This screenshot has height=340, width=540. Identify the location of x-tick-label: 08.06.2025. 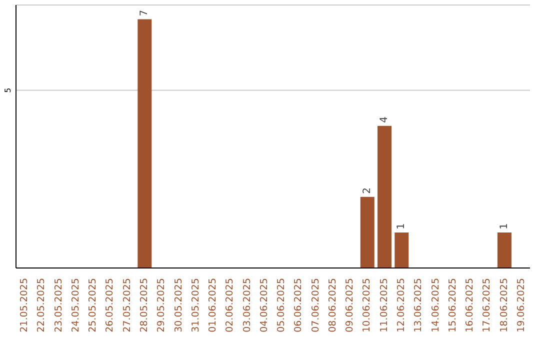
(332, 305).